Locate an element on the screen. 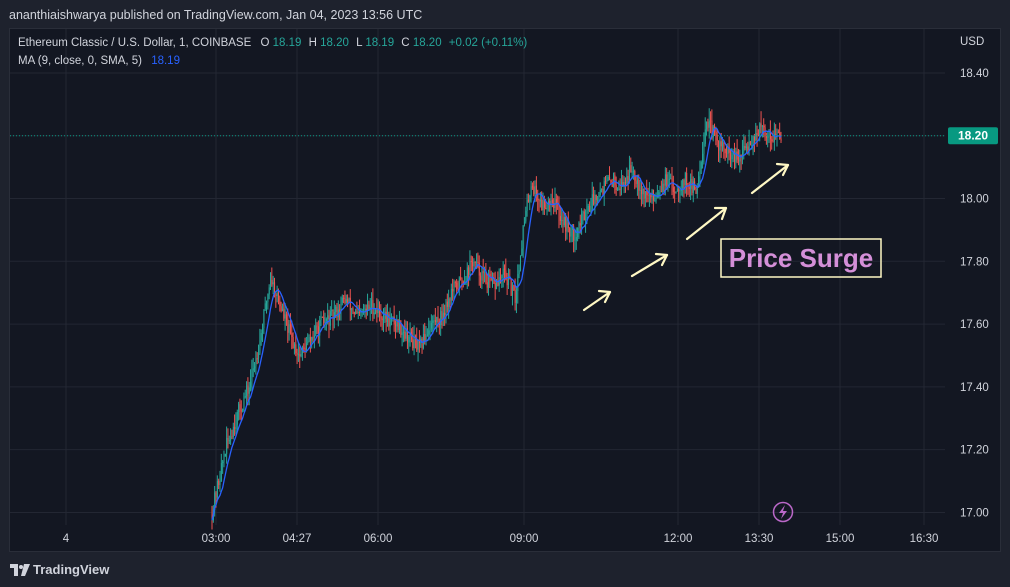 This screenshot has height=587, width=1010. lightning-icon is located at coordinates (783, 512).